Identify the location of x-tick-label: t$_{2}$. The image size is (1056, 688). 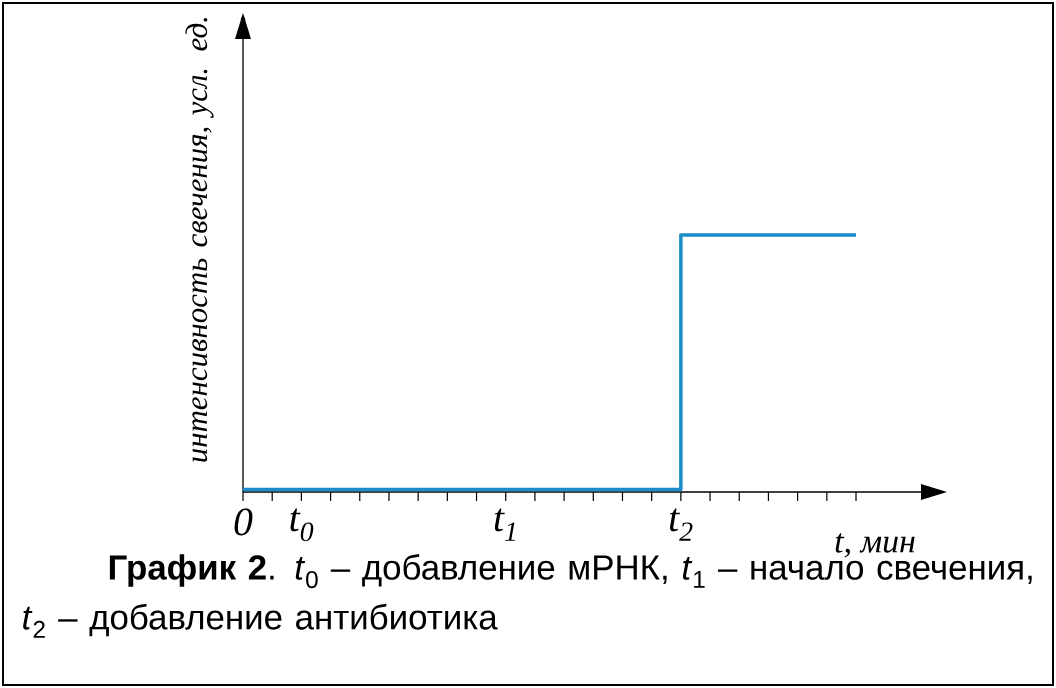
(681, 524).